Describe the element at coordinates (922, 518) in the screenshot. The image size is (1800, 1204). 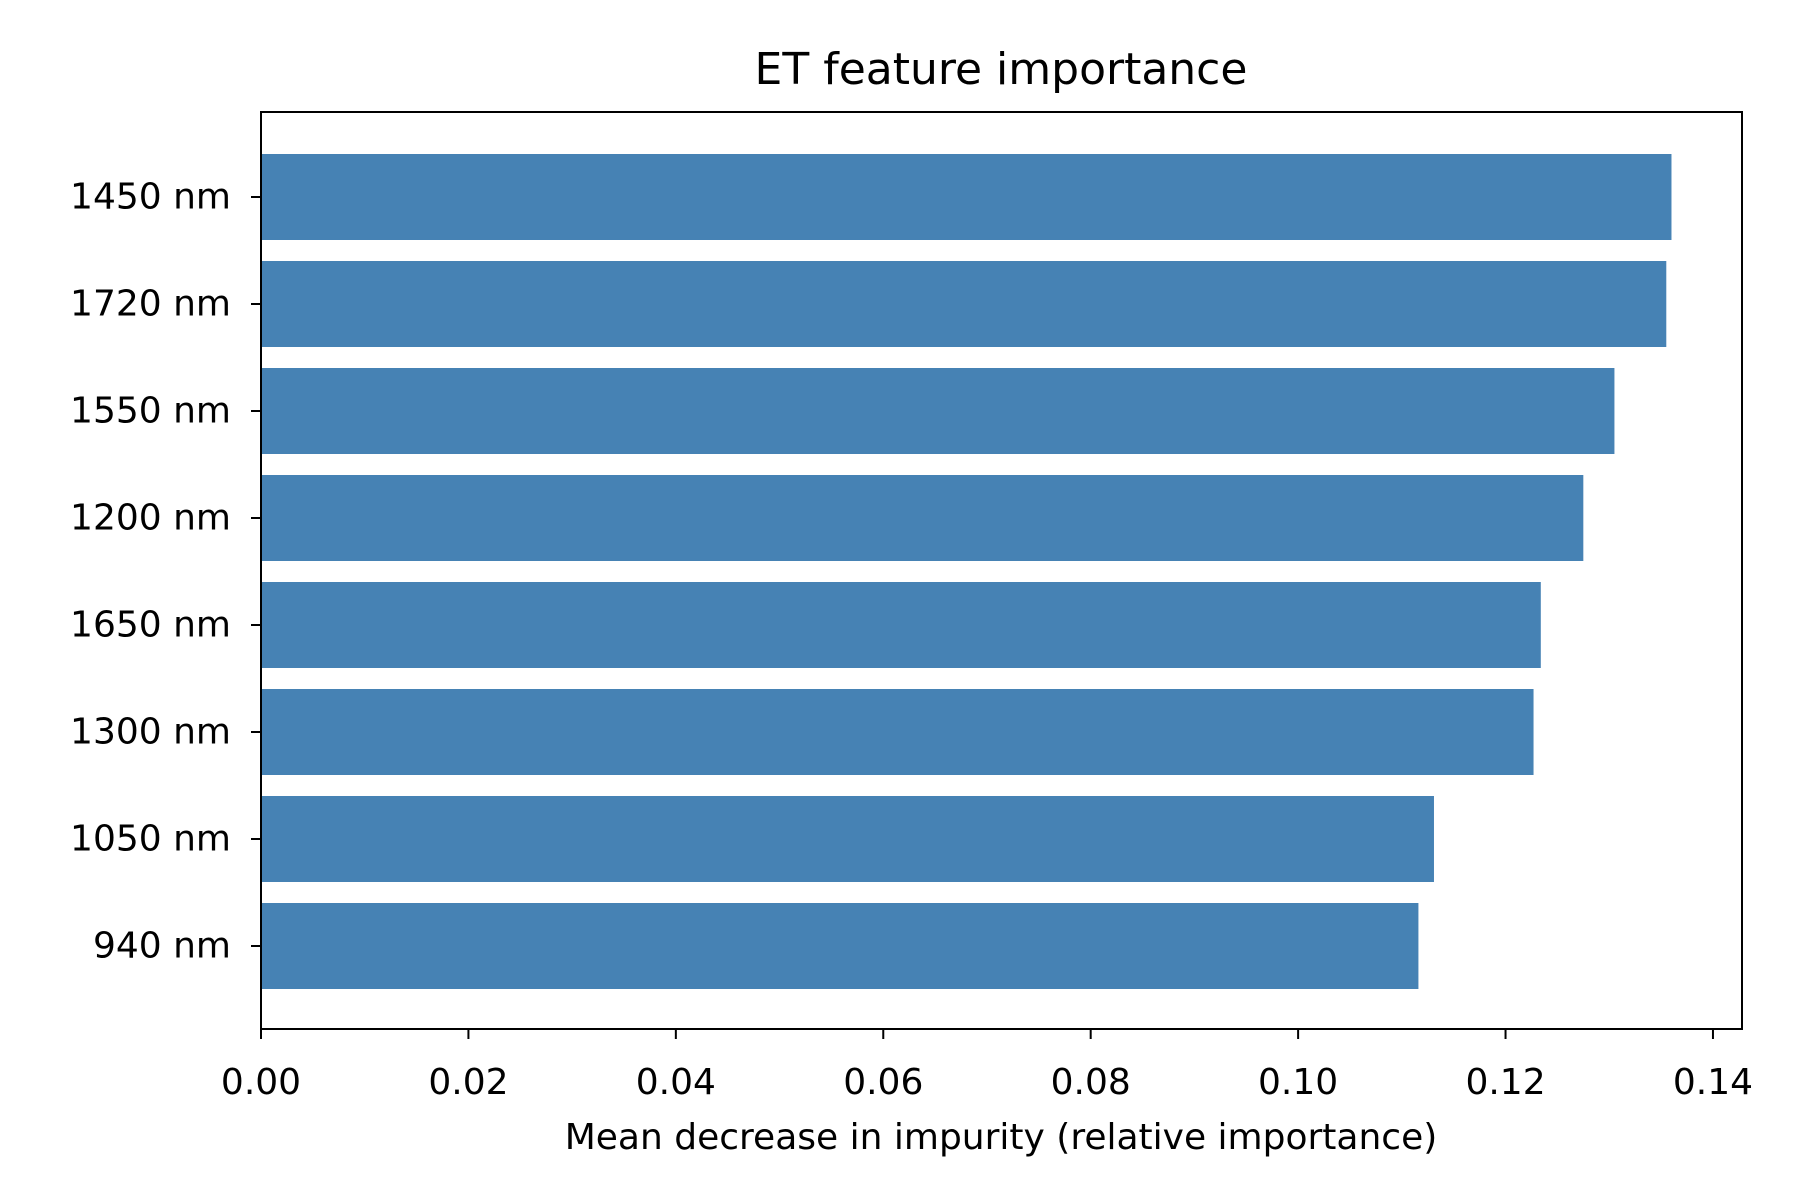
I see `bar-1200-nm` at that location.